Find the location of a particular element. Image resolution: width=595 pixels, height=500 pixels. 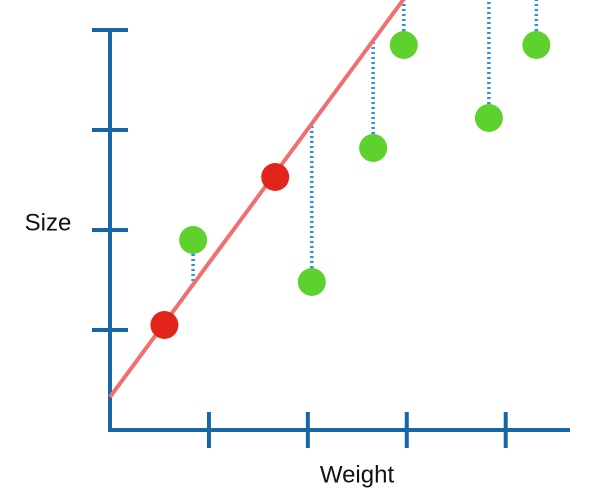

x-axis-label: Weight is located at coordinates (357, 474).